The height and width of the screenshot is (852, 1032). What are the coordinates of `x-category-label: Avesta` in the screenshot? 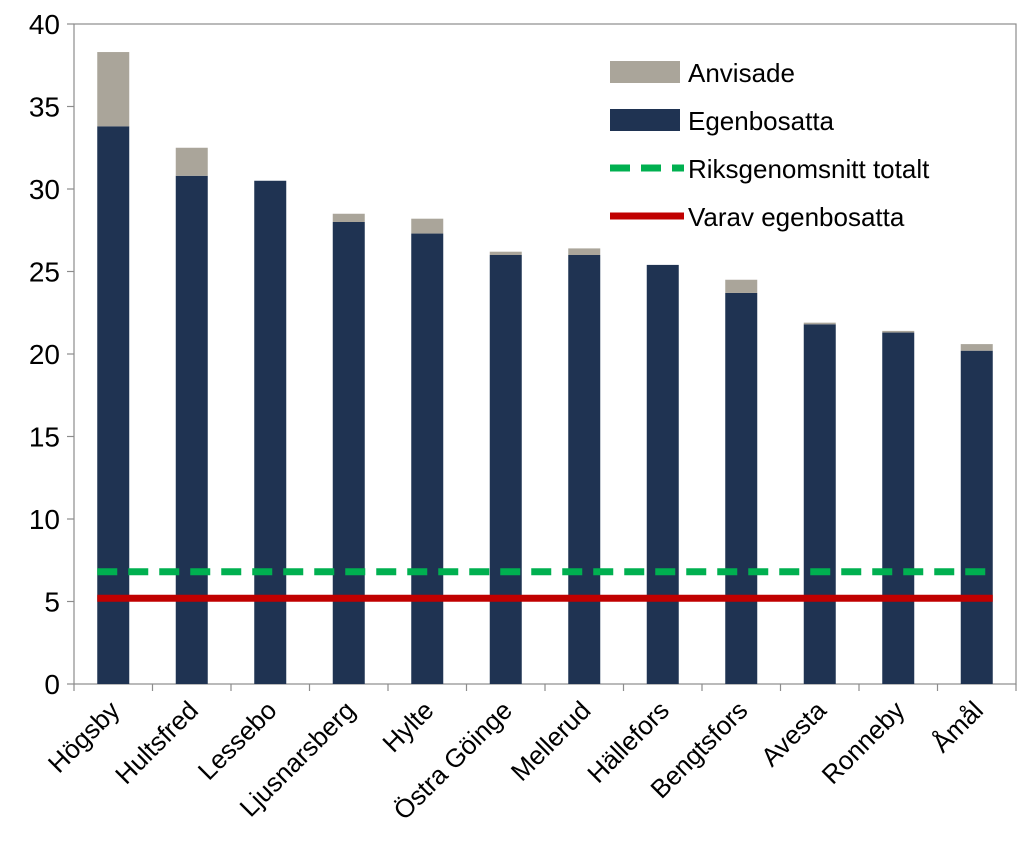 It's located at (793, 733).